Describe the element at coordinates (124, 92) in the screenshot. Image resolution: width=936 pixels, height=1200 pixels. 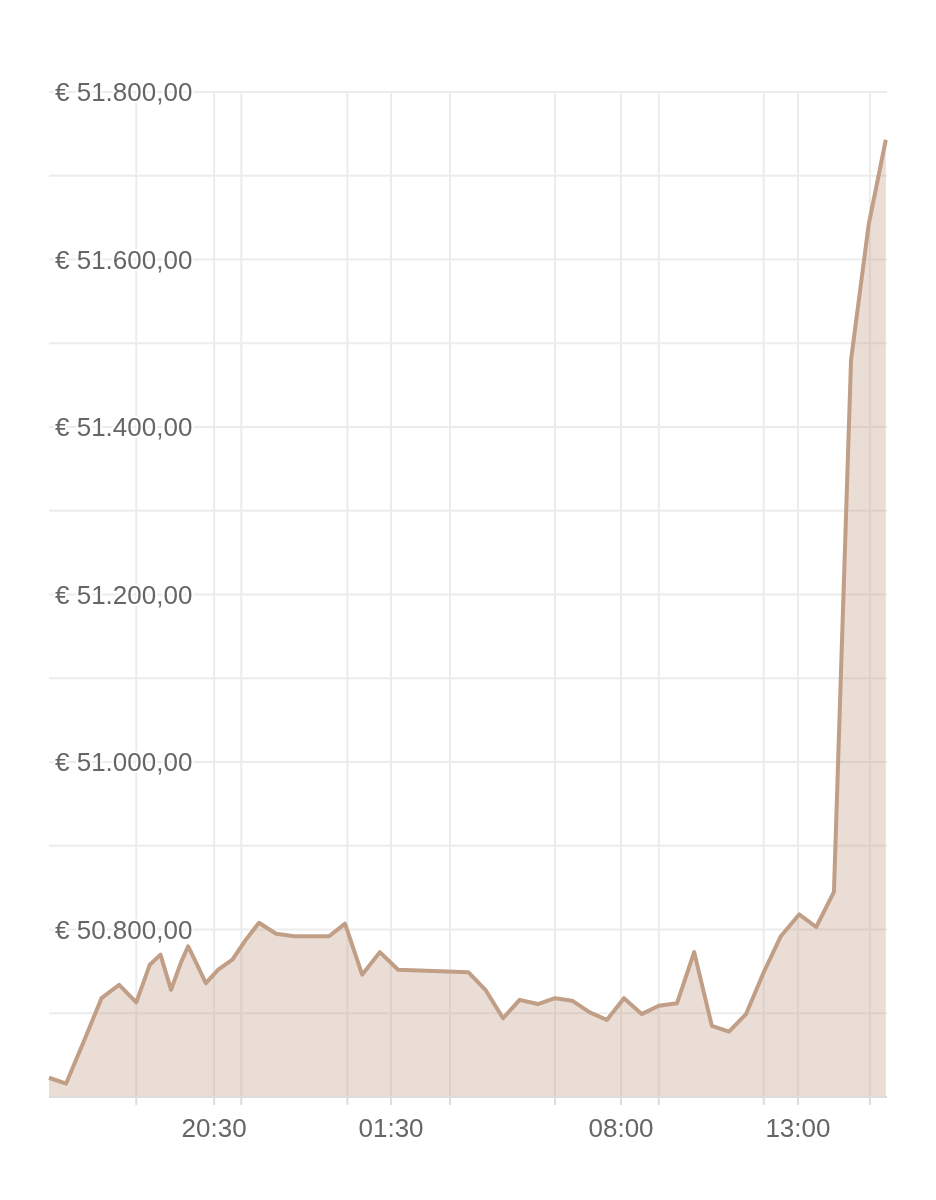
I see `y-tick-label: € 51.800,00` at that location.